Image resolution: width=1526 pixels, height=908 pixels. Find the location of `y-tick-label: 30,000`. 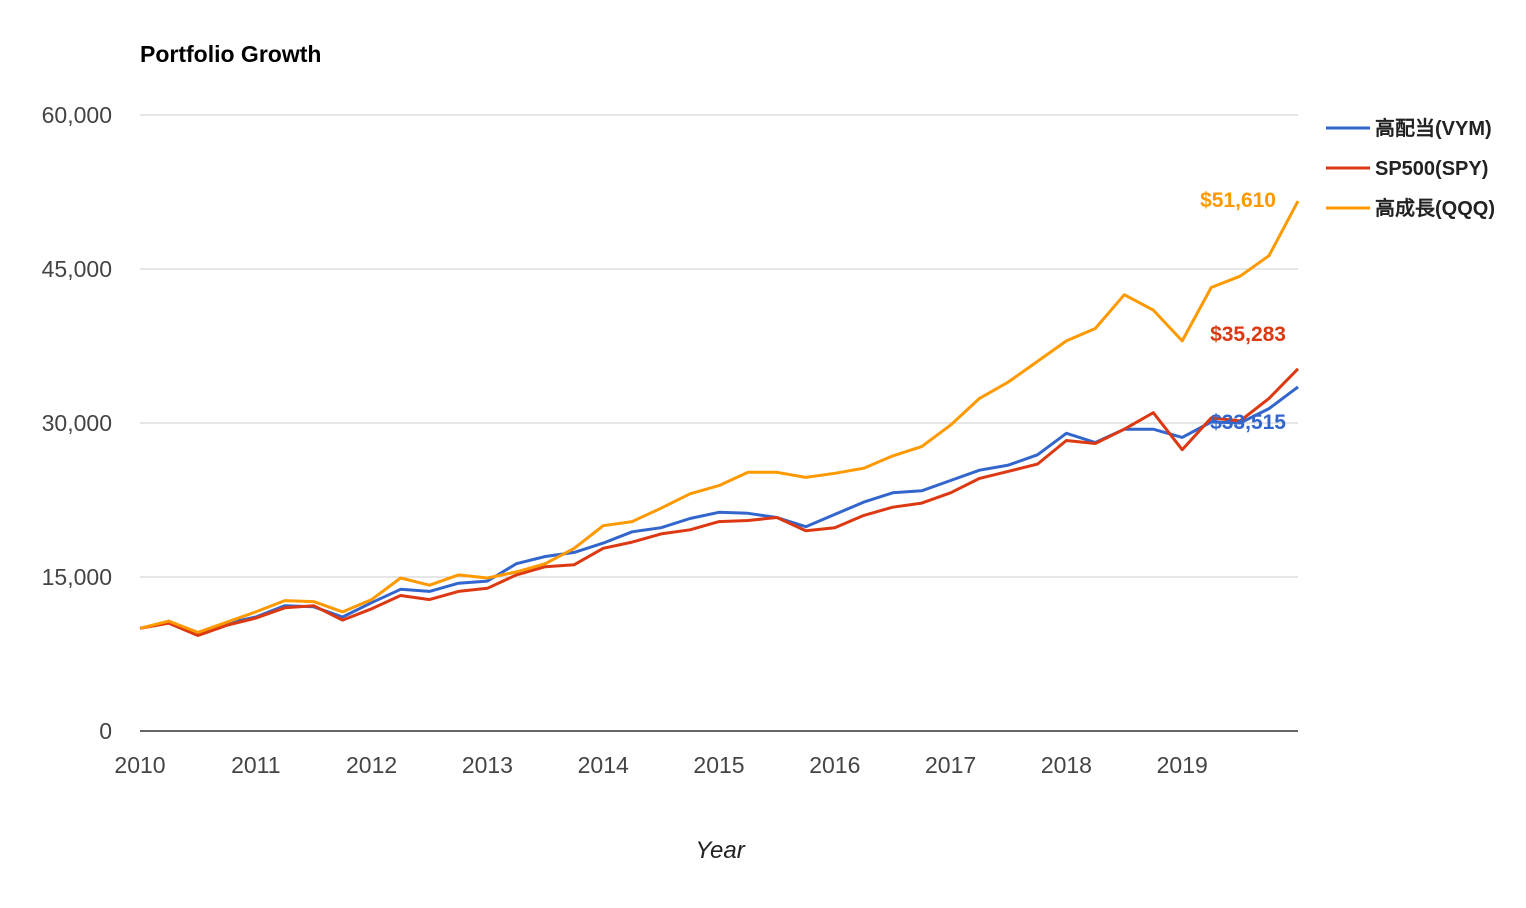

y-tick-label: 30,000 is located at coordinates (77, 423).